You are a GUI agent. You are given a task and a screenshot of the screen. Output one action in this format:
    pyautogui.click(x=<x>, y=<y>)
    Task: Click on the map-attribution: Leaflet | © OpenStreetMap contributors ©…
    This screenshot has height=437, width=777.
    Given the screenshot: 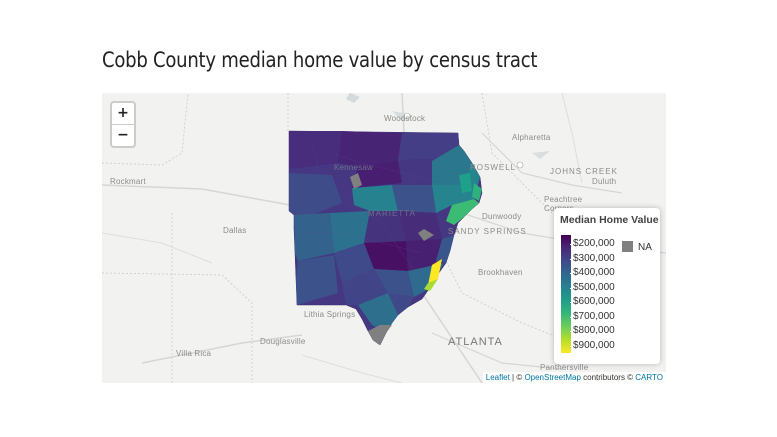 What is the action you would take?
    pyautogui.click(x=574, y=377)
    